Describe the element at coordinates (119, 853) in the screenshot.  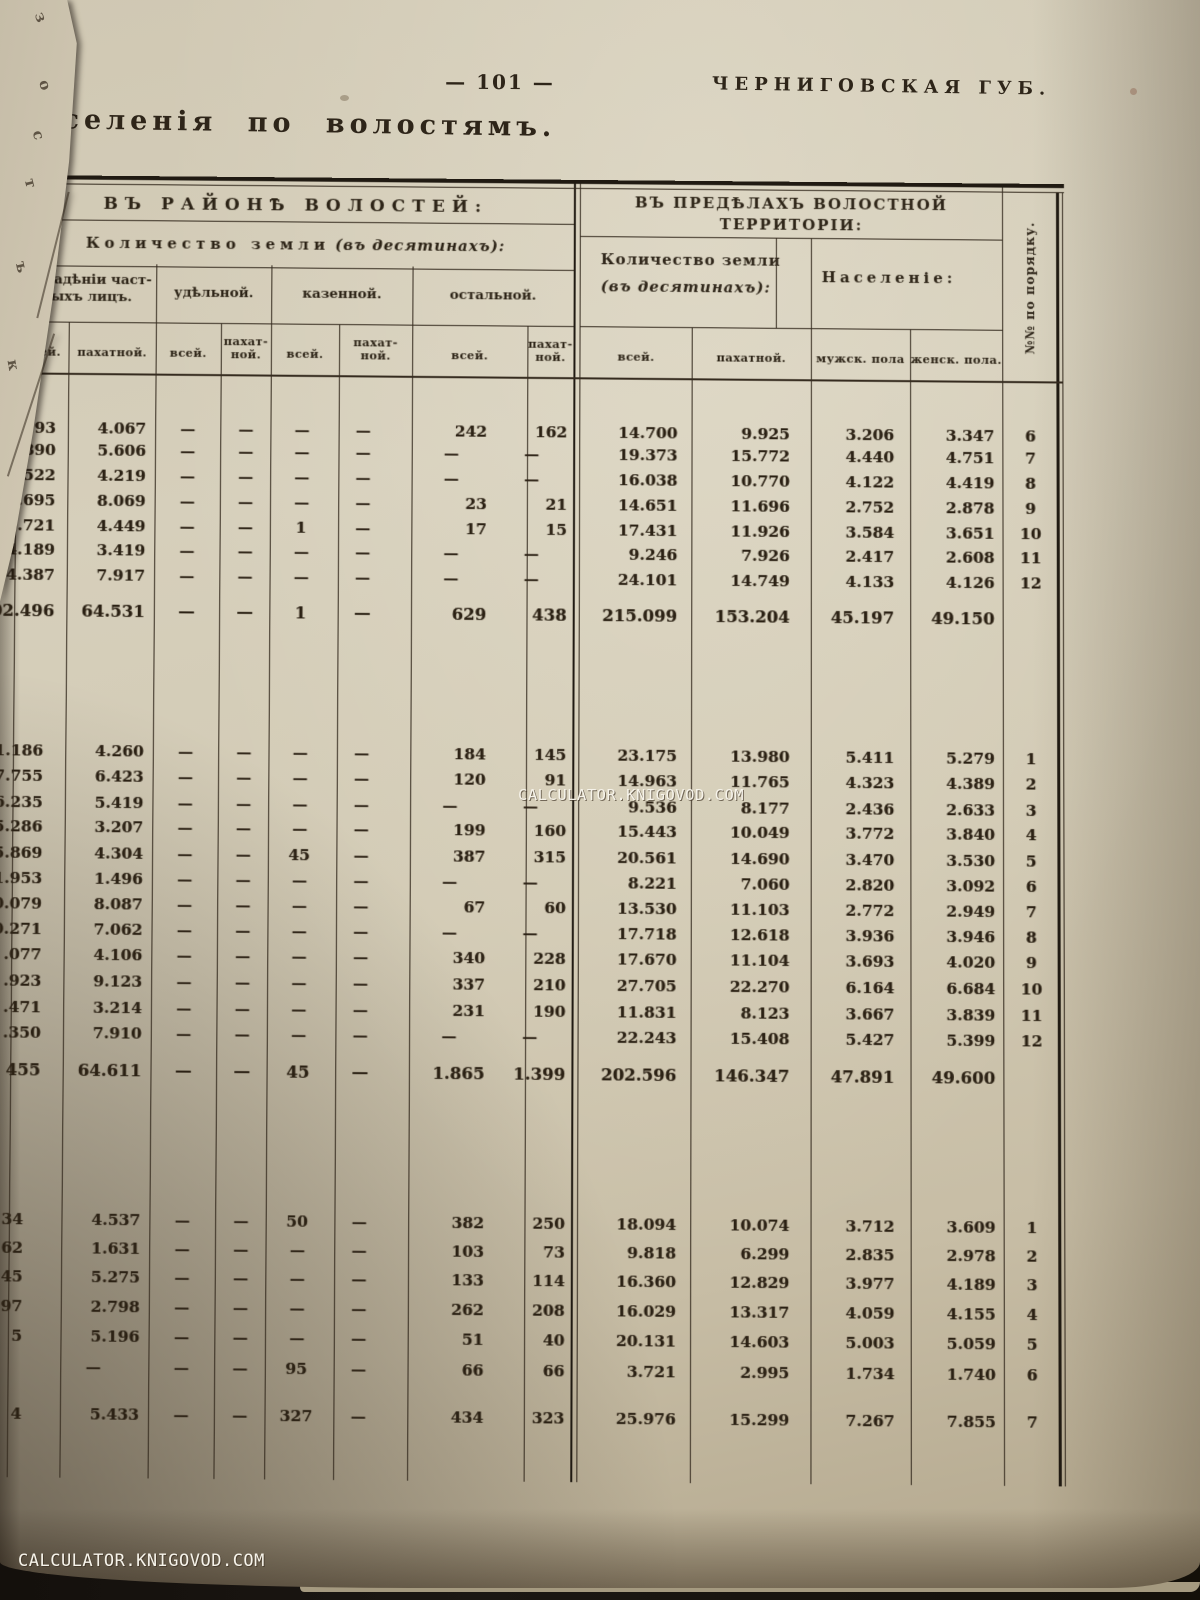
I see `table-cell: 4.304` at that location.